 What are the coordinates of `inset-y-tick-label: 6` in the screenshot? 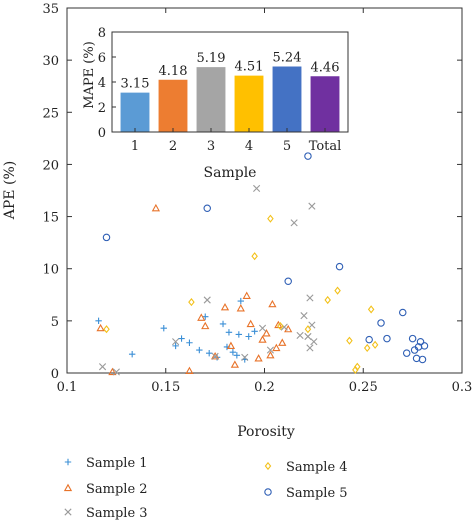 It's located at (102, 58).